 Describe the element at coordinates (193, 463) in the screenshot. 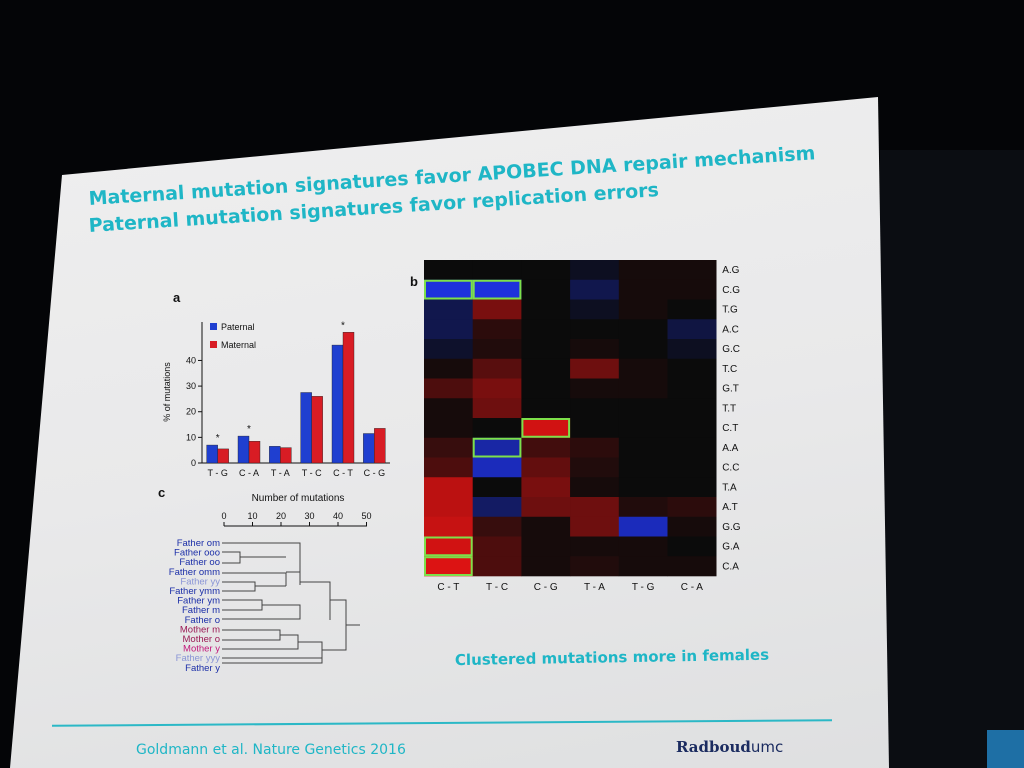

I see `bar-y-tick-label: 0` at that location.